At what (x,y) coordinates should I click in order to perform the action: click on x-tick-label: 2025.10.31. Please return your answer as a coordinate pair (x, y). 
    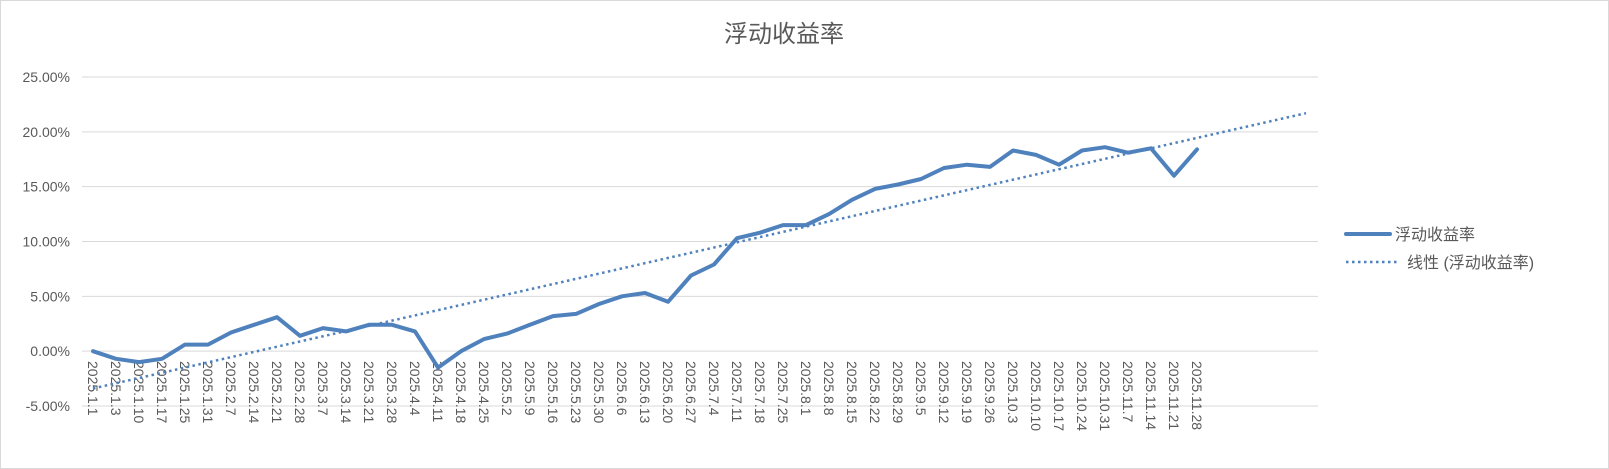
    Looking at the image, I should click on (1105, 396).